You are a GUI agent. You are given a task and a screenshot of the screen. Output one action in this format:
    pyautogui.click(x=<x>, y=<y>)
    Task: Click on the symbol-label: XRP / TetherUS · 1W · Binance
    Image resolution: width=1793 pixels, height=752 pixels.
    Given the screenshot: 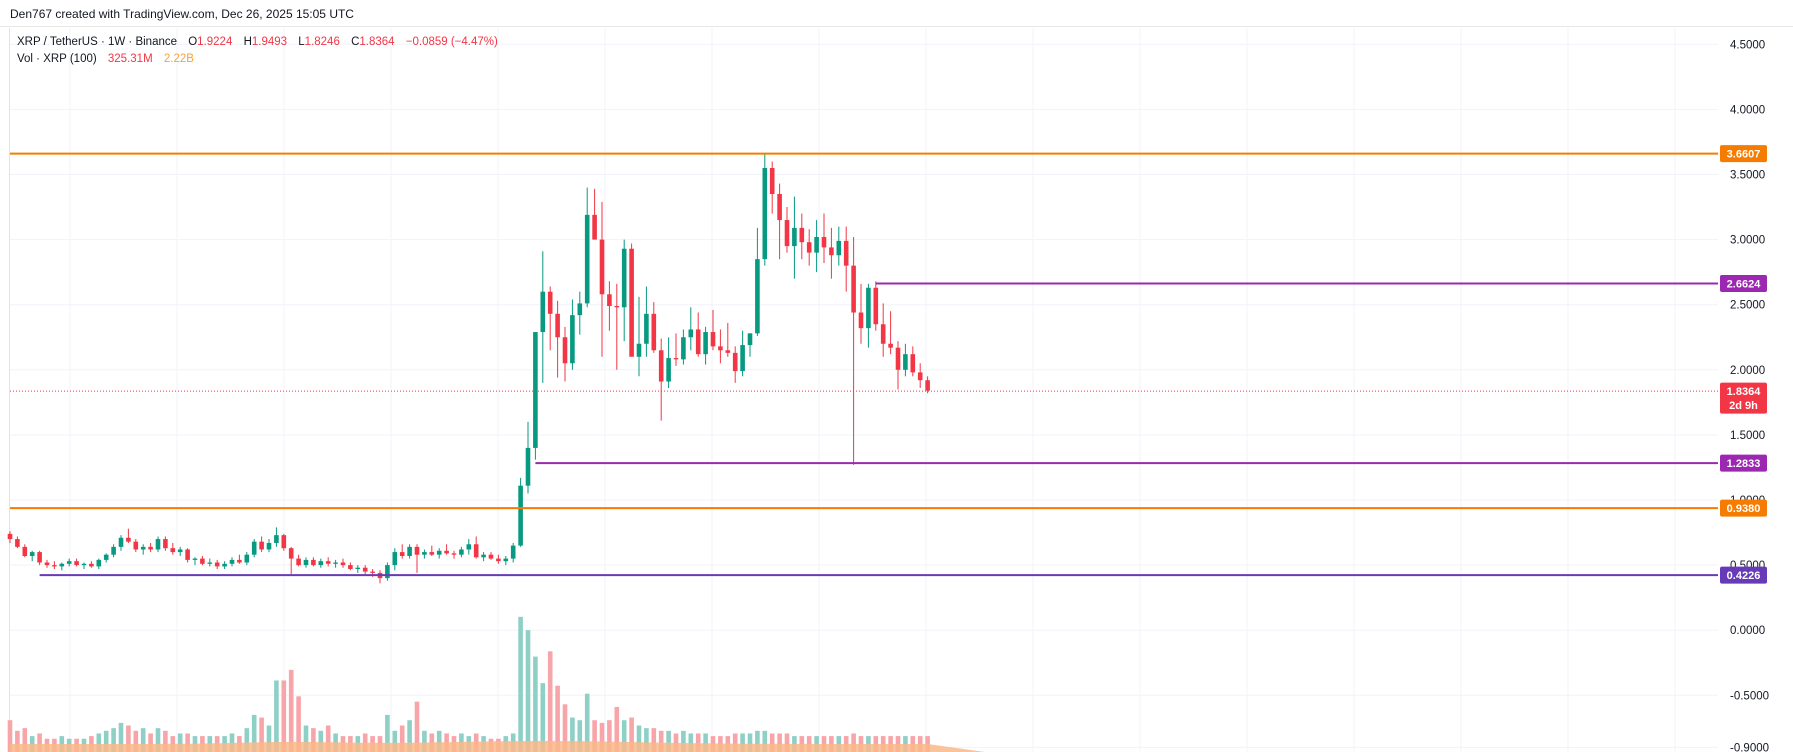 What is the action you would take?
    pyautogui.click(x=97, y=42)
    